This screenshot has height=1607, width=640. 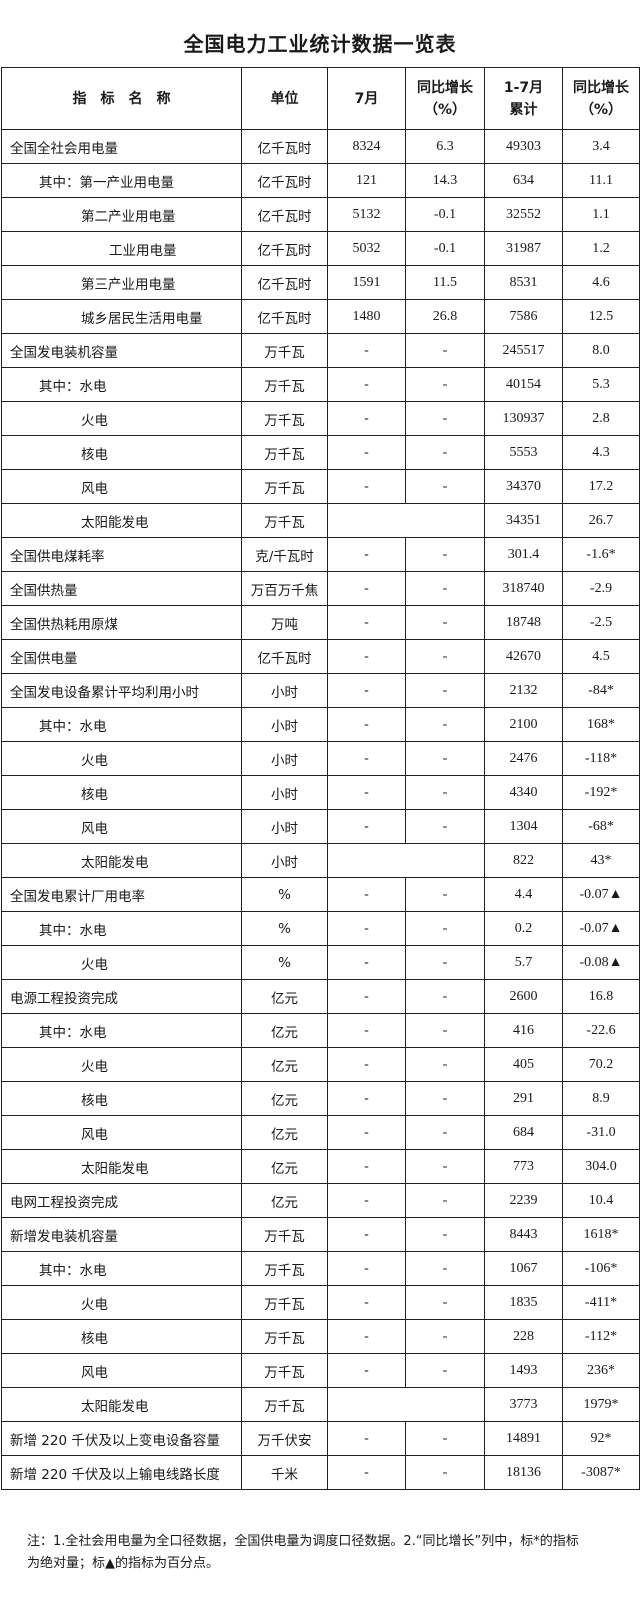 I want to click on table-row: 风电 万千瓦 - -34370 17.2, so click(x=320, y=486).